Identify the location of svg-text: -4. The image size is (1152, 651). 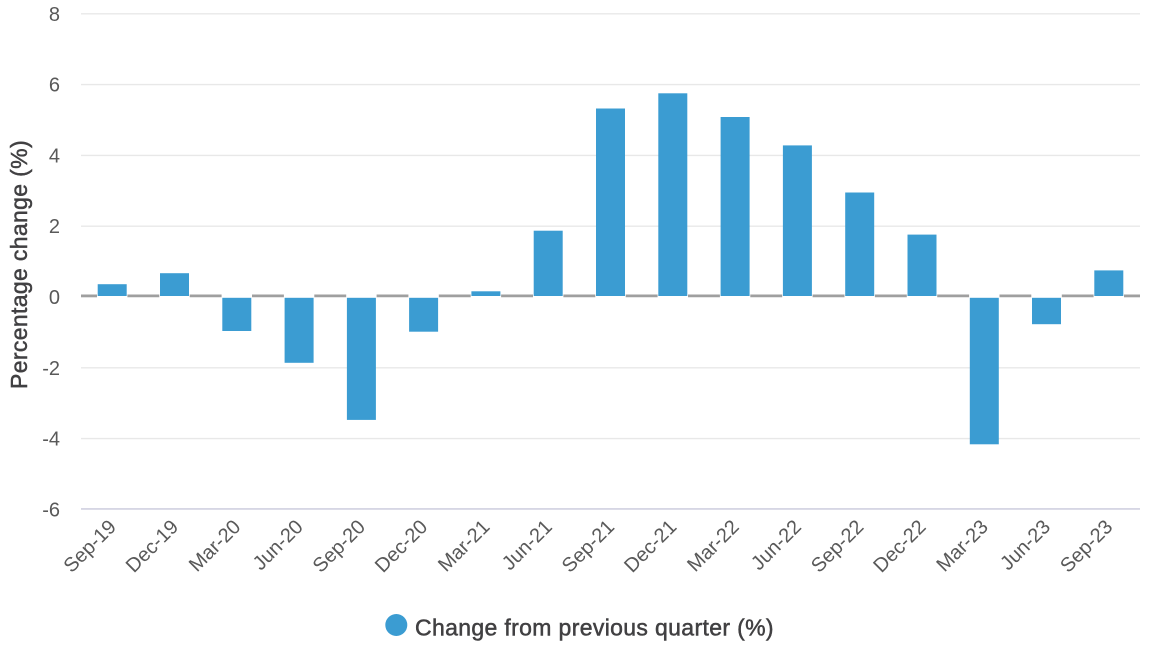
(51, 440).